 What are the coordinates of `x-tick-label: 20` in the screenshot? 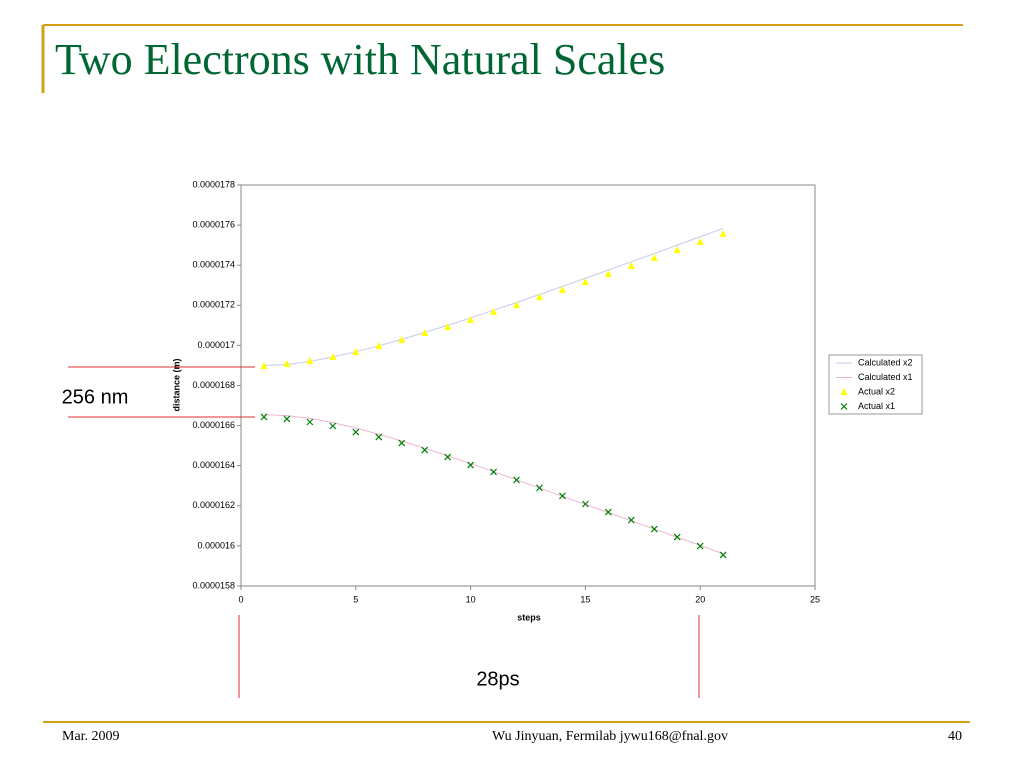 It's located at (700, 599).